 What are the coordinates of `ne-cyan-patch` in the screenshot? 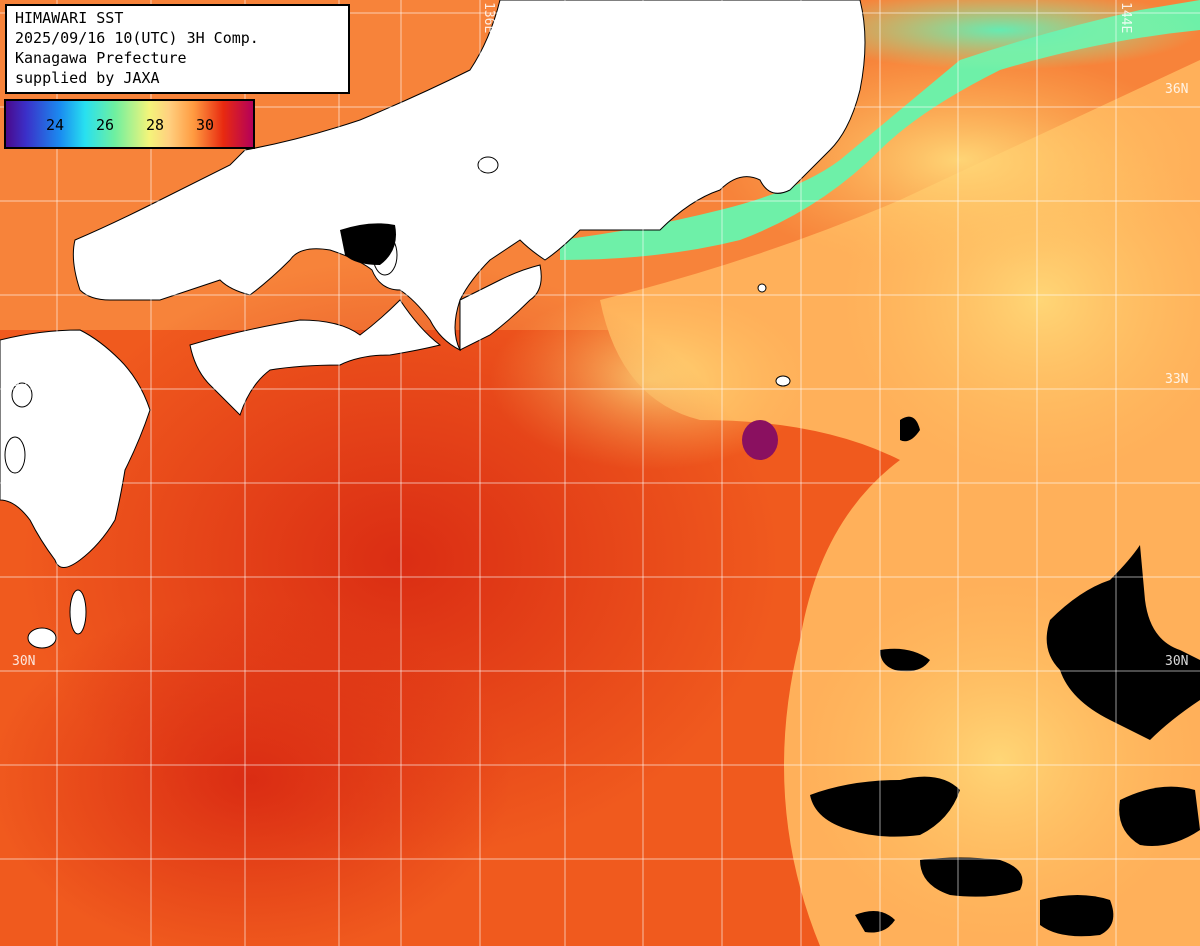 It's located at (1000, 35).